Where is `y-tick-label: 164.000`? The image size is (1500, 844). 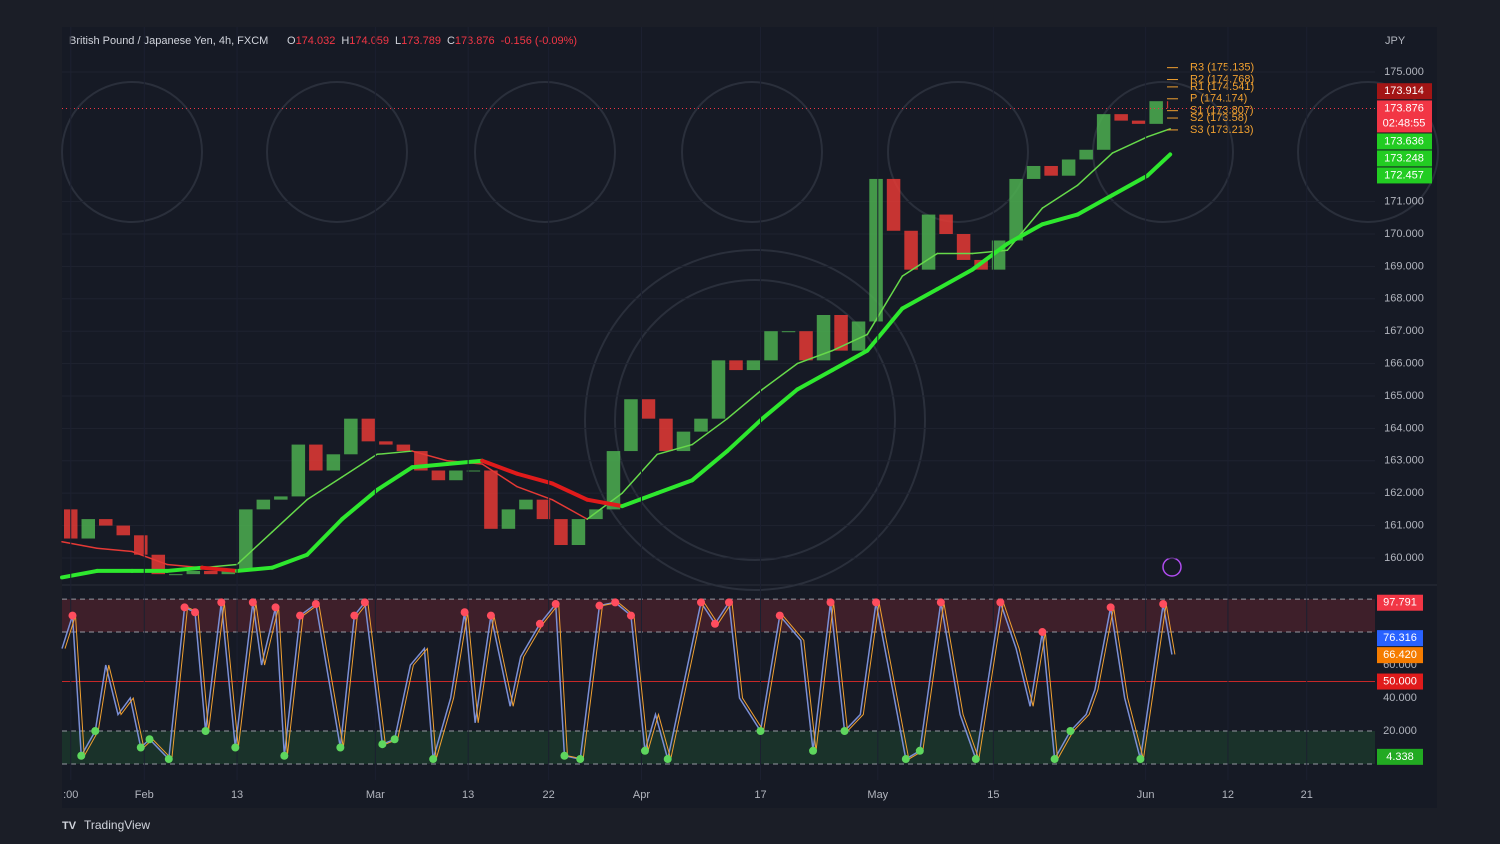 y-tick-label: 164.000 is located at coordinates (1404, 428).